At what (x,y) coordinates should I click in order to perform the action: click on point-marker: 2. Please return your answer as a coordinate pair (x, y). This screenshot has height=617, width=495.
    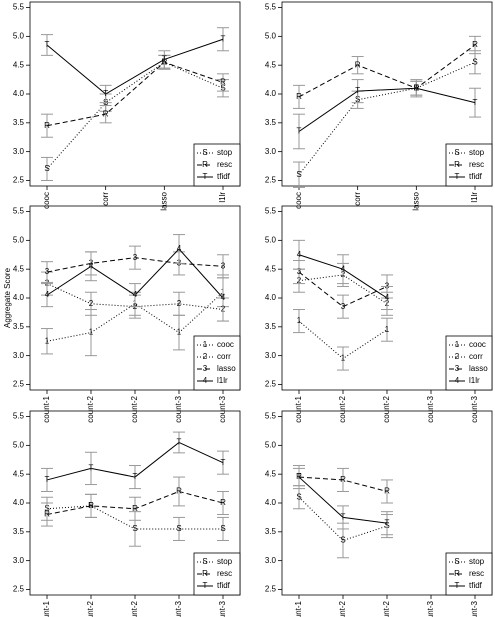
    Looking at the image, I should click on (179, 303).